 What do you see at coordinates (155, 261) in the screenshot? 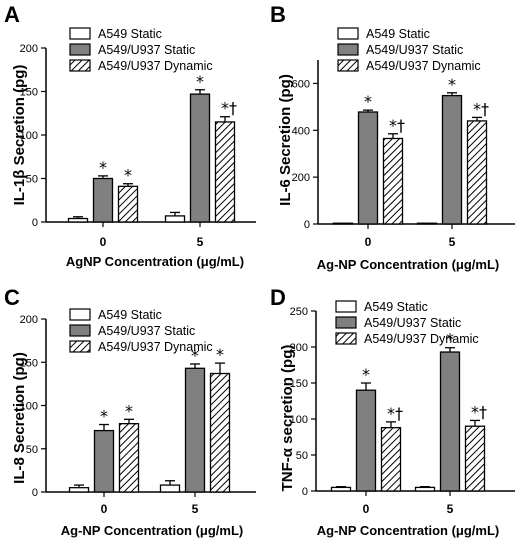
I see `x-axis-label: AgNP Concentration (μg/mL)` at bounding box center [155, 261].